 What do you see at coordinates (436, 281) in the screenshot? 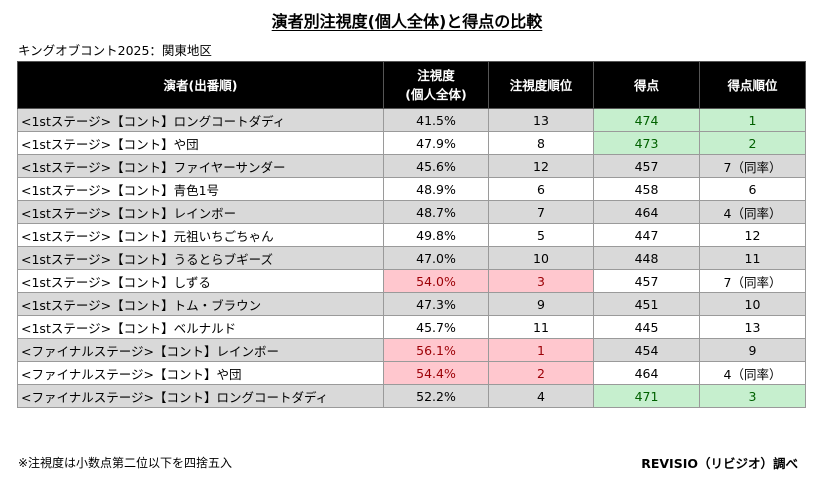
I see `attention-cell: 54.0%` at bounding box center [436, 281].